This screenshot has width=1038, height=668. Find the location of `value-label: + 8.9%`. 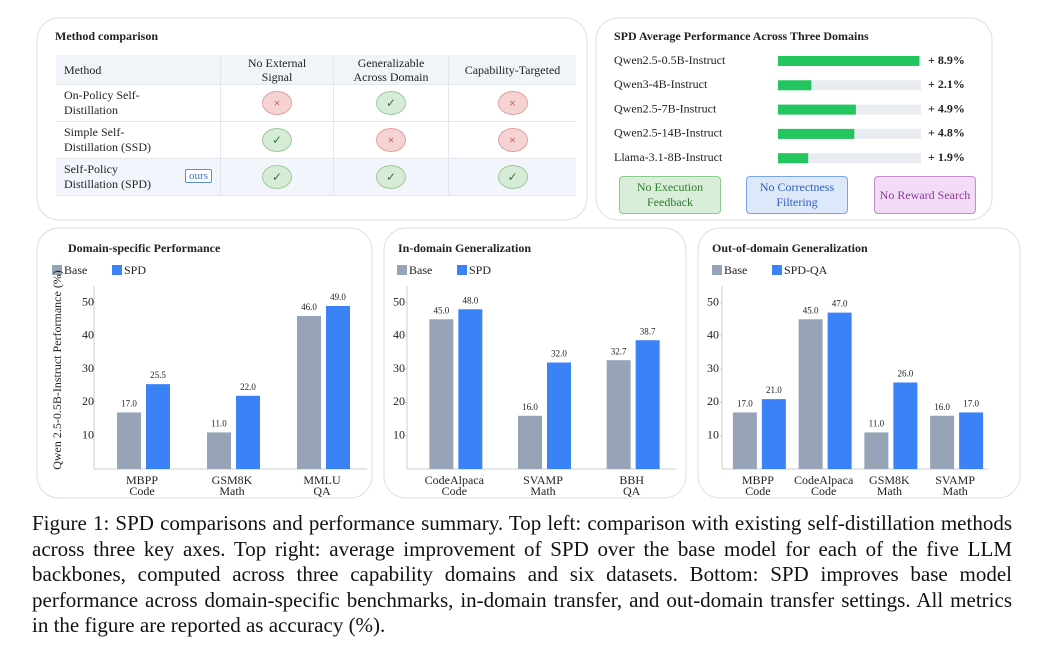

value-label: + 8.9% is located at coordinates (946, 60).